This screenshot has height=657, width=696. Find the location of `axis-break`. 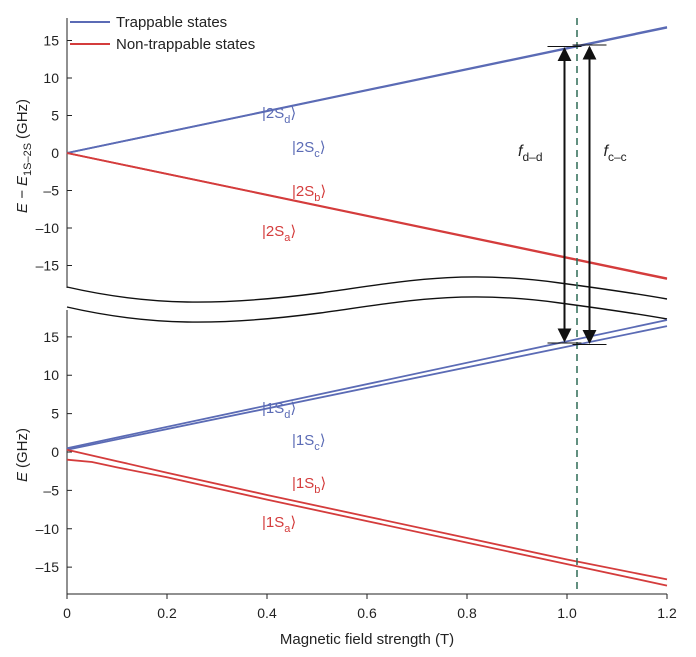

axis-break is located at coordinates (367, 299).